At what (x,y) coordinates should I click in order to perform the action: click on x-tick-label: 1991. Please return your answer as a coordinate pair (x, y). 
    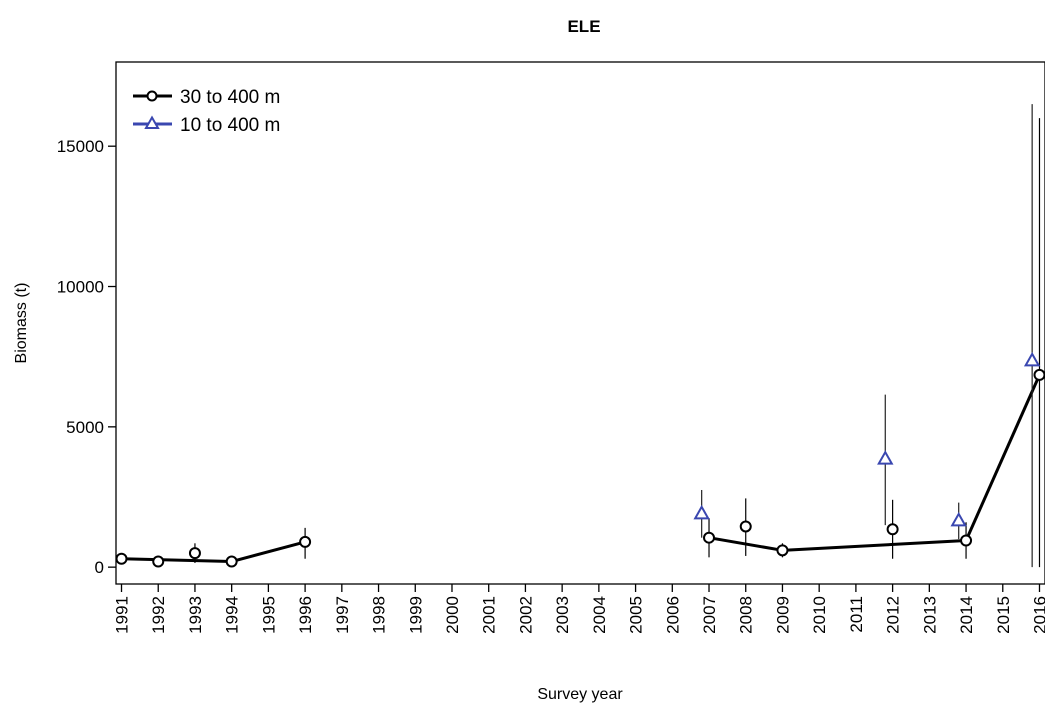
    Looking at the image, I should click on (122, 615).